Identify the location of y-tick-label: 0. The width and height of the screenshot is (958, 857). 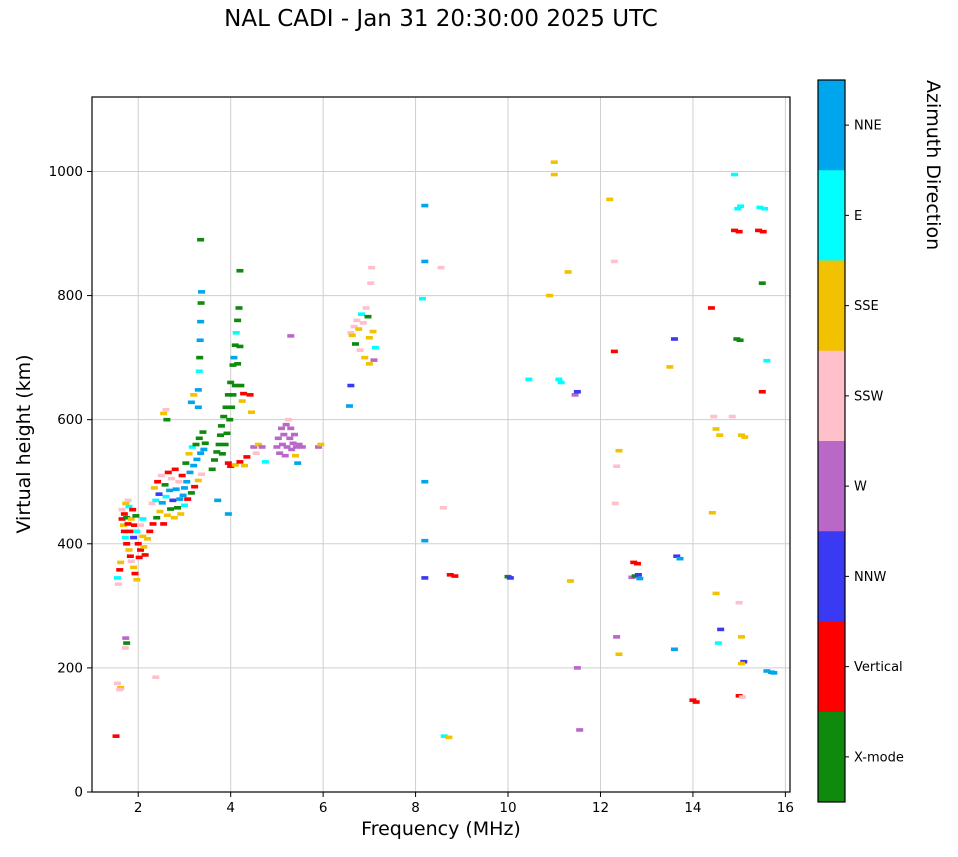
(78, 793).